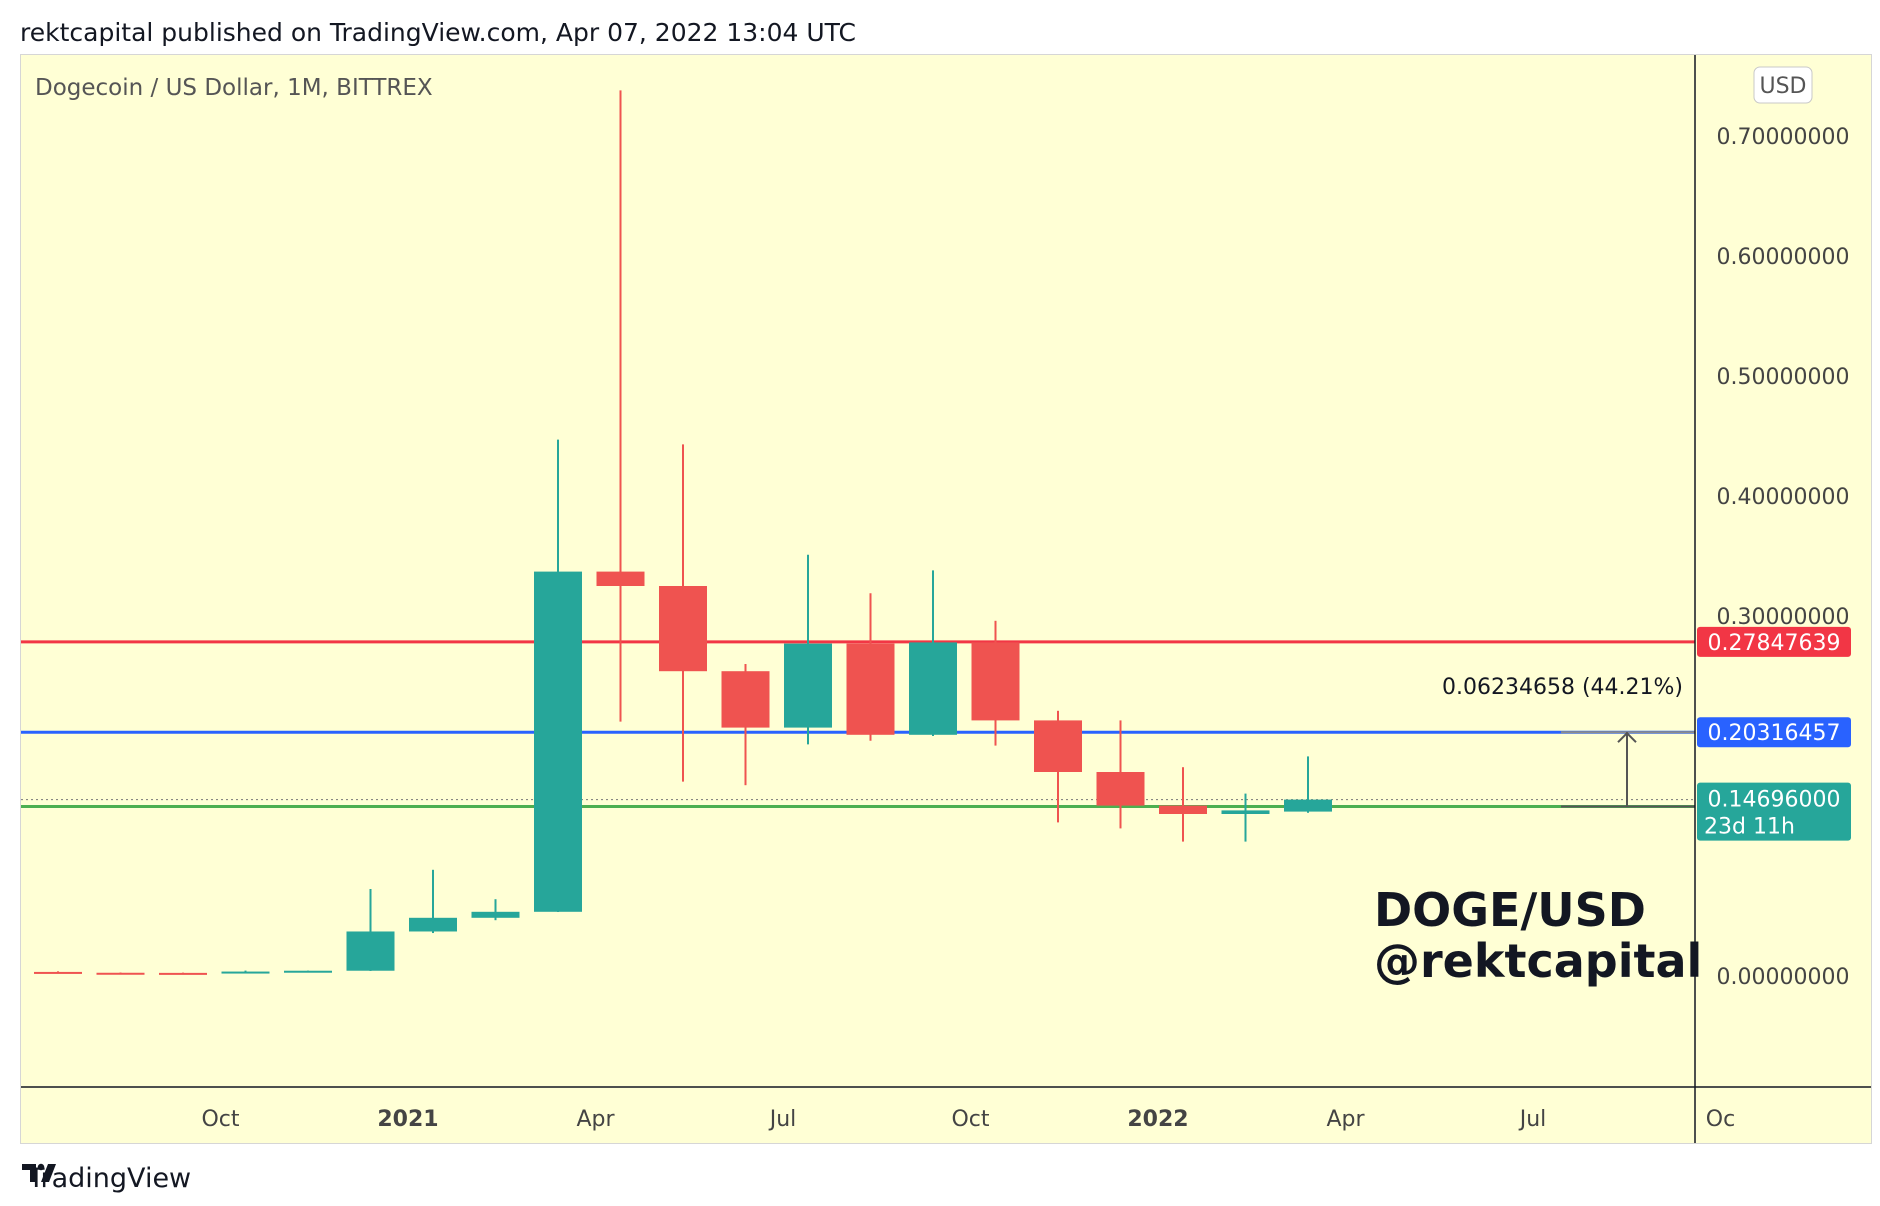 The height and width of the screenshot is (1206, 1880). I want to click on x-tick-label: Oc, so click(1720, 1119).